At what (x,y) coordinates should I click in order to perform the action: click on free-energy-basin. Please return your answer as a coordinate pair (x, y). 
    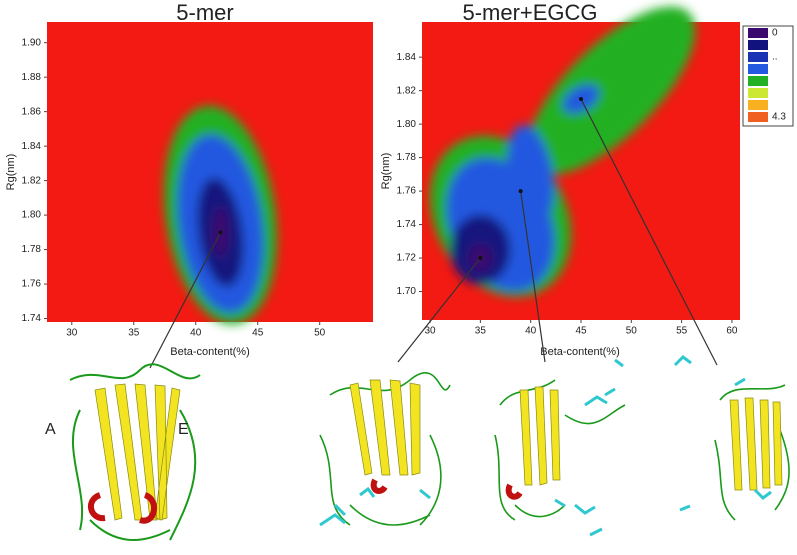
    Looking at the image, I should click on (220, 215).